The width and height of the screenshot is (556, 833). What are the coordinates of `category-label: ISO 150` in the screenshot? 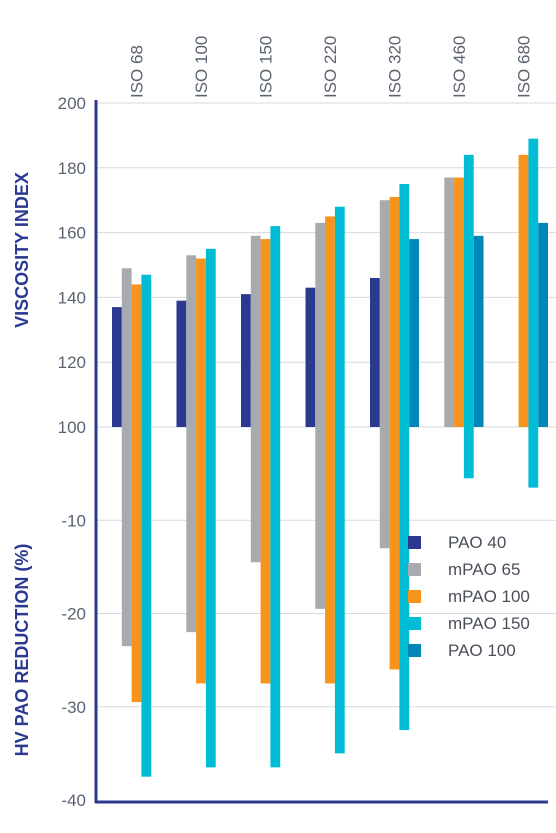 It's located at (266, 67).